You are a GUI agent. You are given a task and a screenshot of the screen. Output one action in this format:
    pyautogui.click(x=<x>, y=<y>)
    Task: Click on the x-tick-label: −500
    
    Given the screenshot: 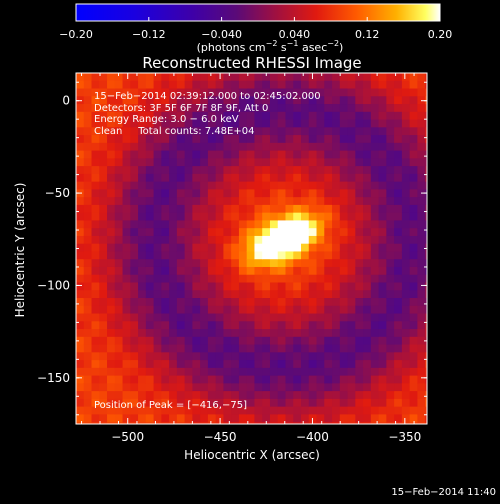 What is the action you would take?
    pyautogui.click(x=127, y=437)
    